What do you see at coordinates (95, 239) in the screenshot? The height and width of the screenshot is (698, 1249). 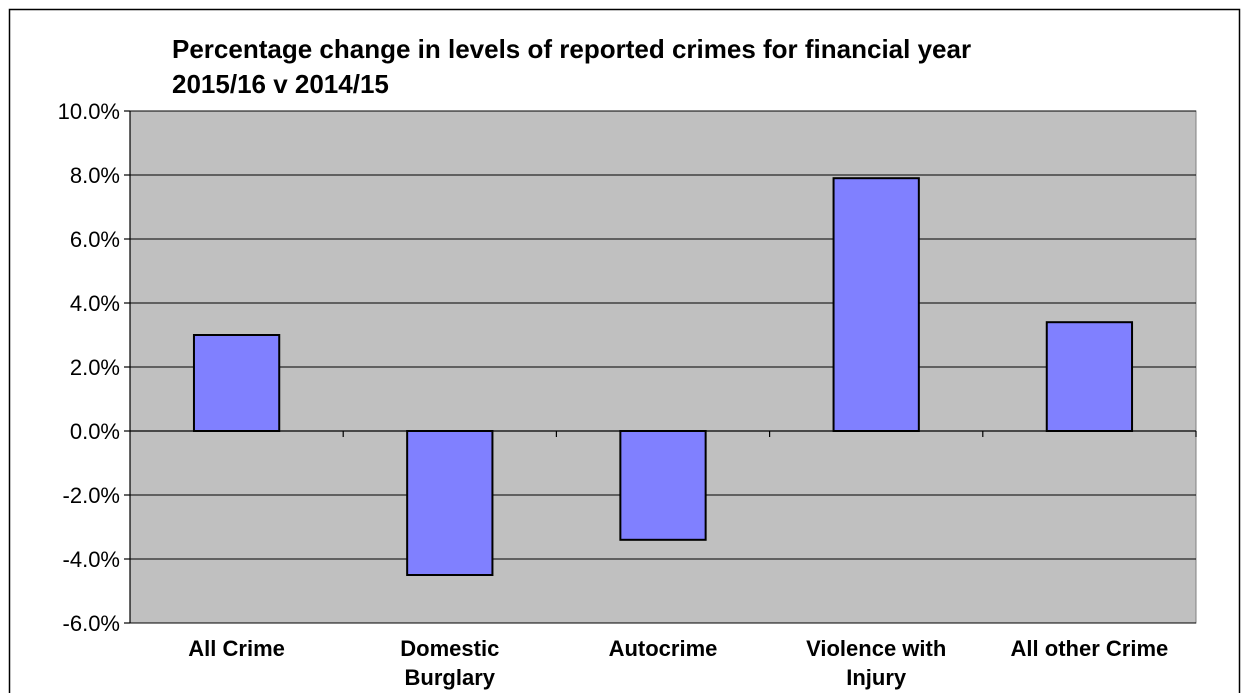 I see `y-tick-label: 6.0%` at bounding box center [95, 239].